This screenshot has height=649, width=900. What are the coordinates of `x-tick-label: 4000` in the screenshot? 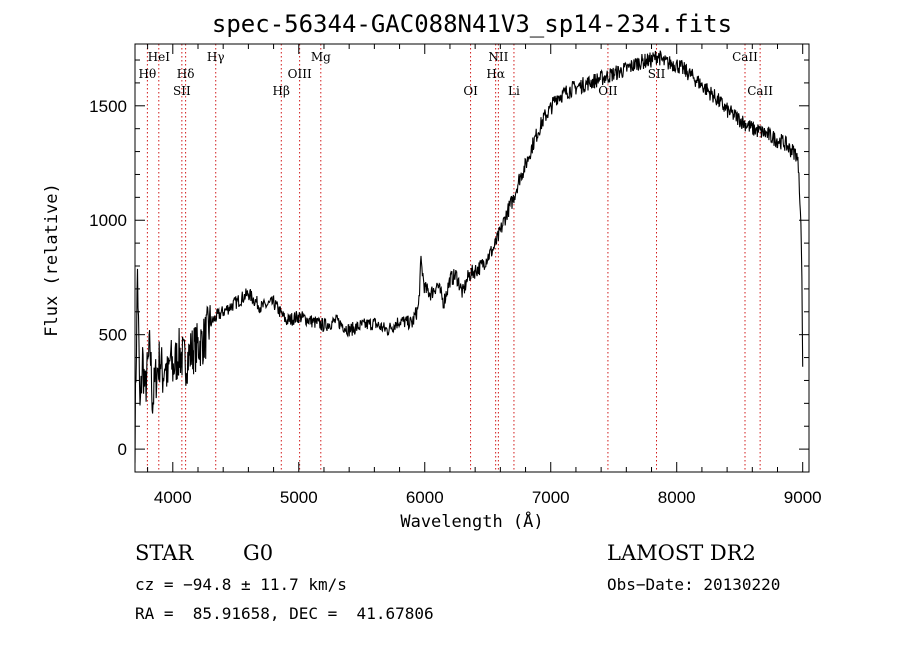 It's located at (173, 497).